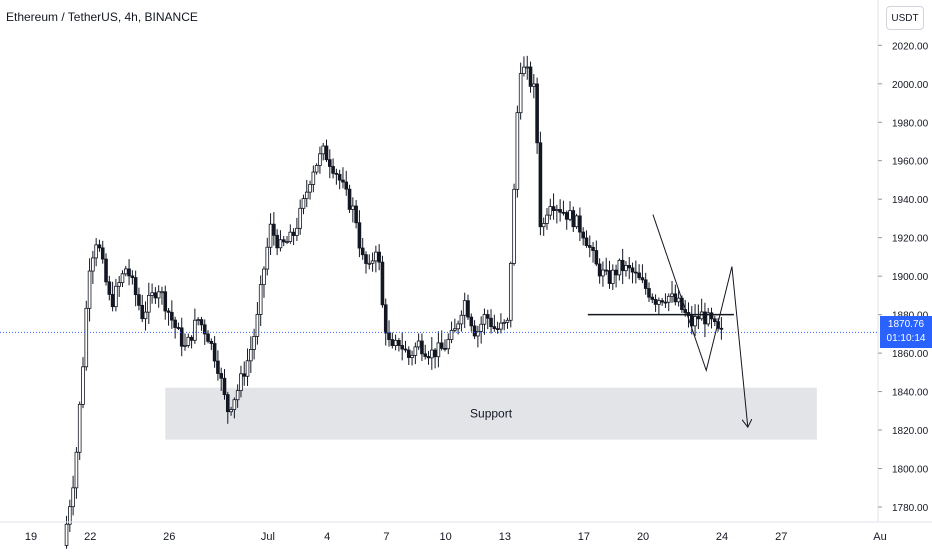 This screenshot has height=555, width=932. What do you see at coordinates (781, 537) in the screenshot?
I see `time-tick-label: 27` at bounding box center [781, 537].